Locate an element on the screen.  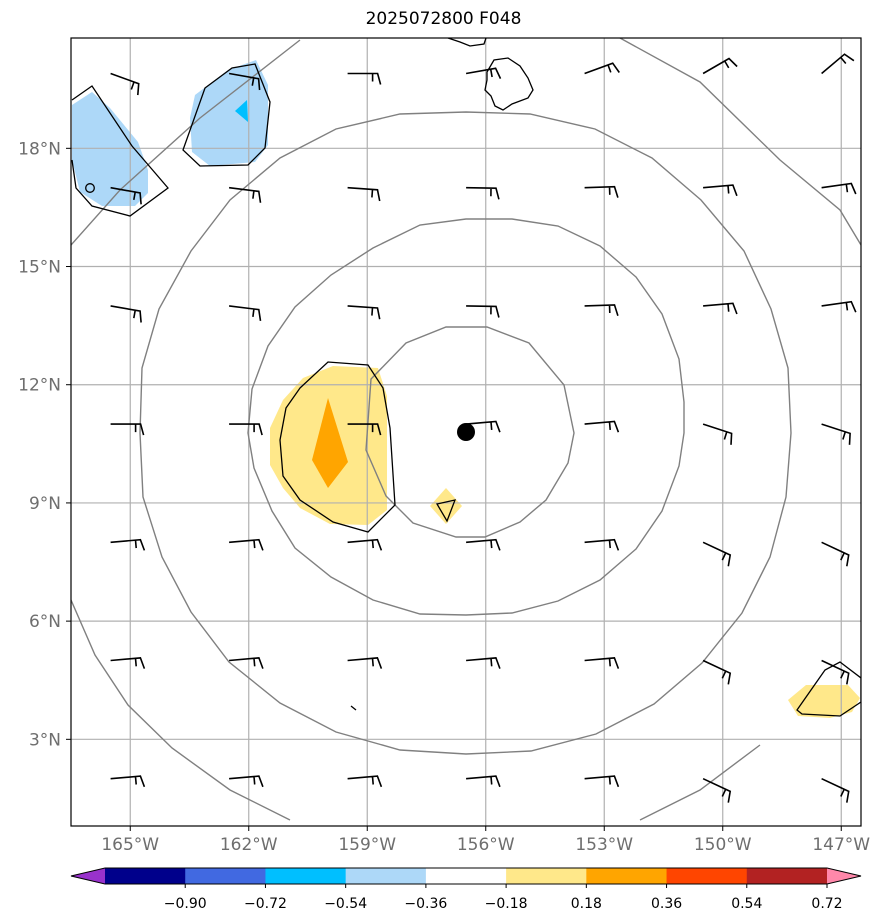
range-ring is located at coordinates (470, 432).